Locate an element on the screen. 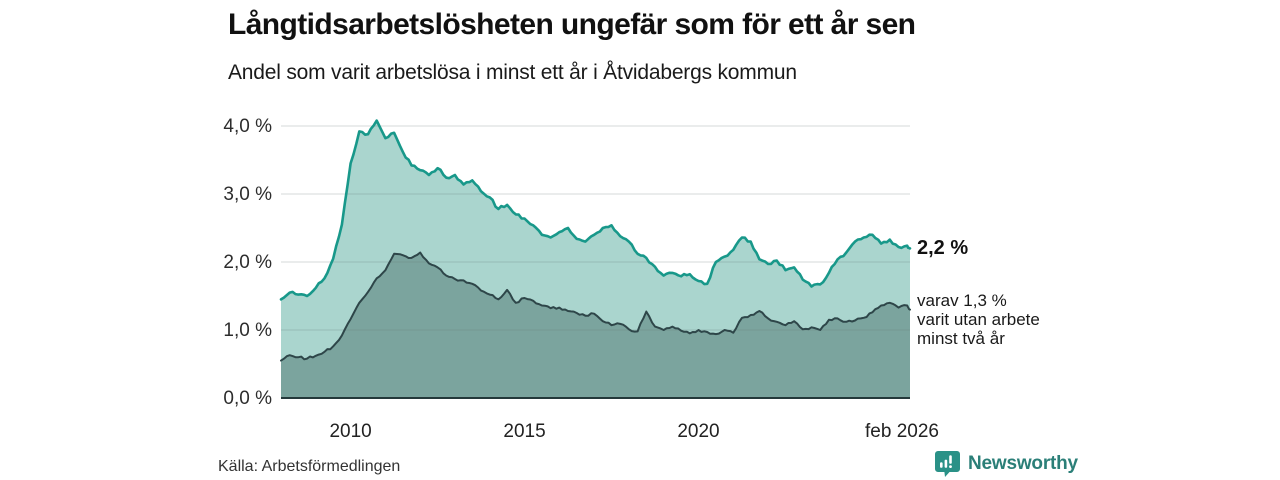  series-area-very-long-term-unemployed is located at coordinates (595, 325).